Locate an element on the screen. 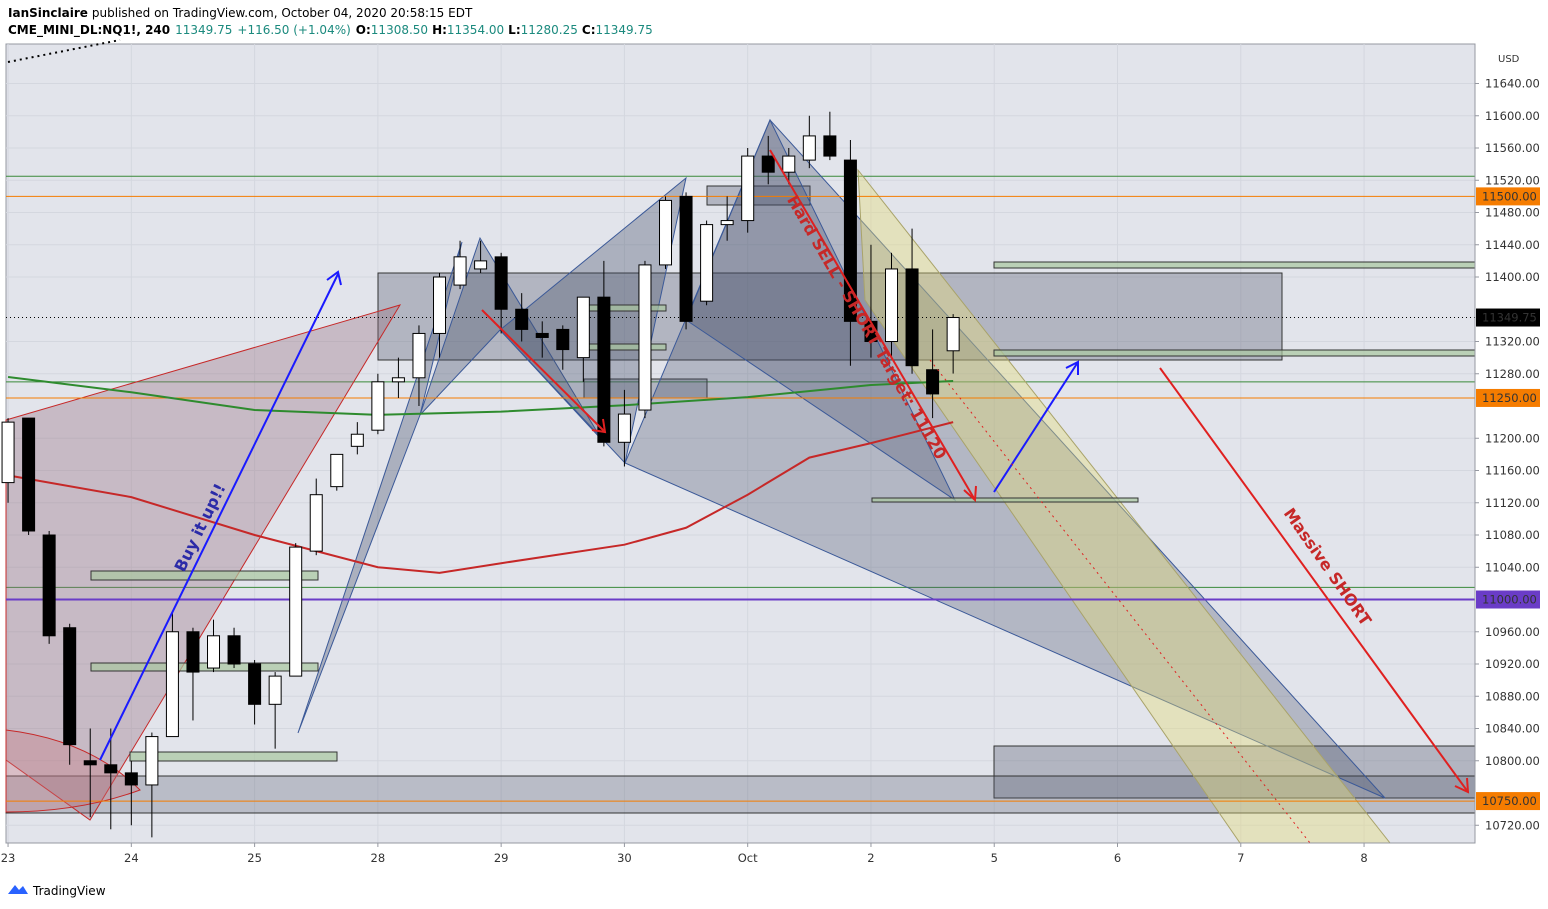 The height and width of the screenshot is (909, 1548). x-tick-label: 8 is located at coordinates (1363, 858).